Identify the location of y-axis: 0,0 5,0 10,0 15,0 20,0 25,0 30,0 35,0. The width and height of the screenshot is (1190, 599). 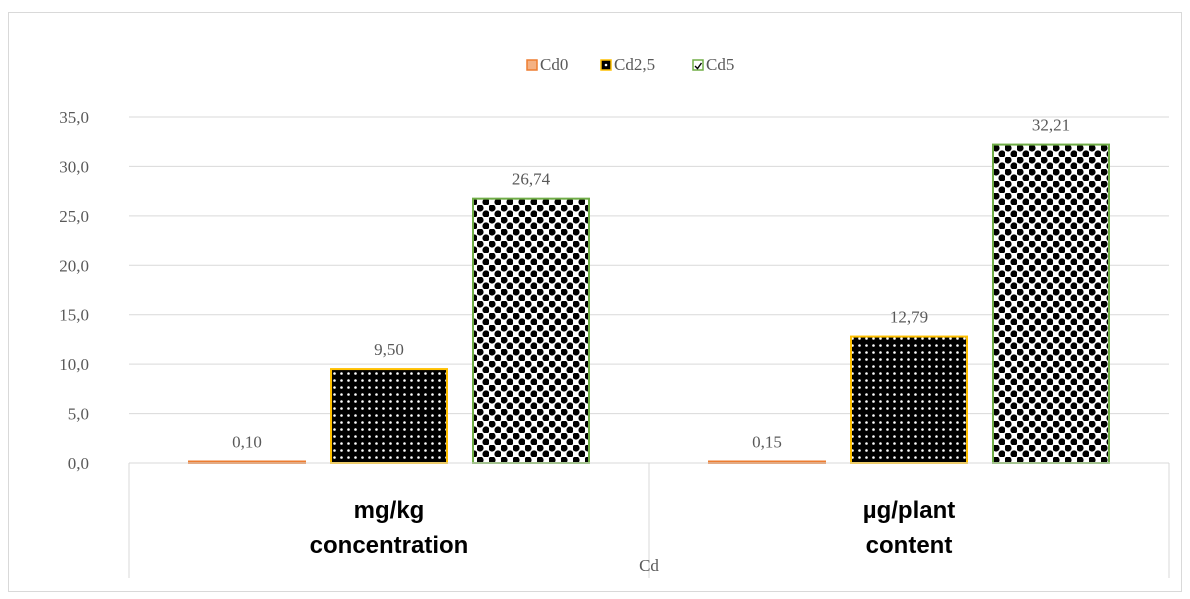
(74, 290).